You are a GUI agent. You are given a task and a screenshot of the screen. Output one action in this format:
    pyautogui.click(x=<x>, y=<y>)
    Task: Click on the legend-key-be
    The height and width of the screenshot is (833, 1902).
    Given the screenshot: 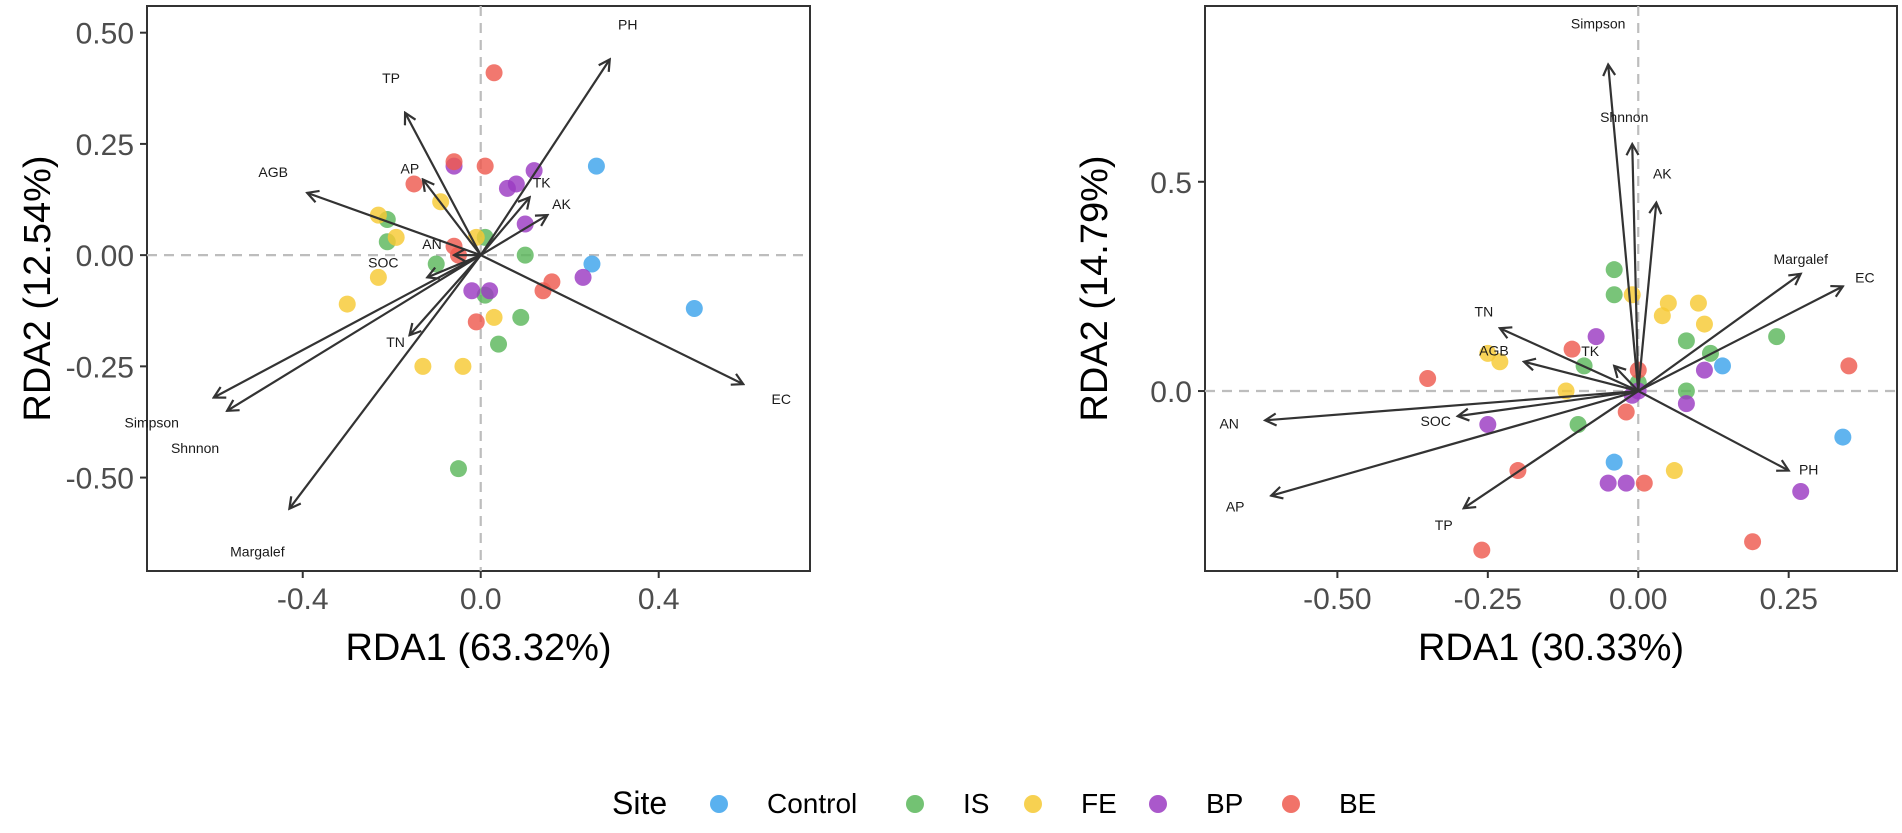 What is the action you would take?
    pyautogui.click(x=1291, y=804)
    